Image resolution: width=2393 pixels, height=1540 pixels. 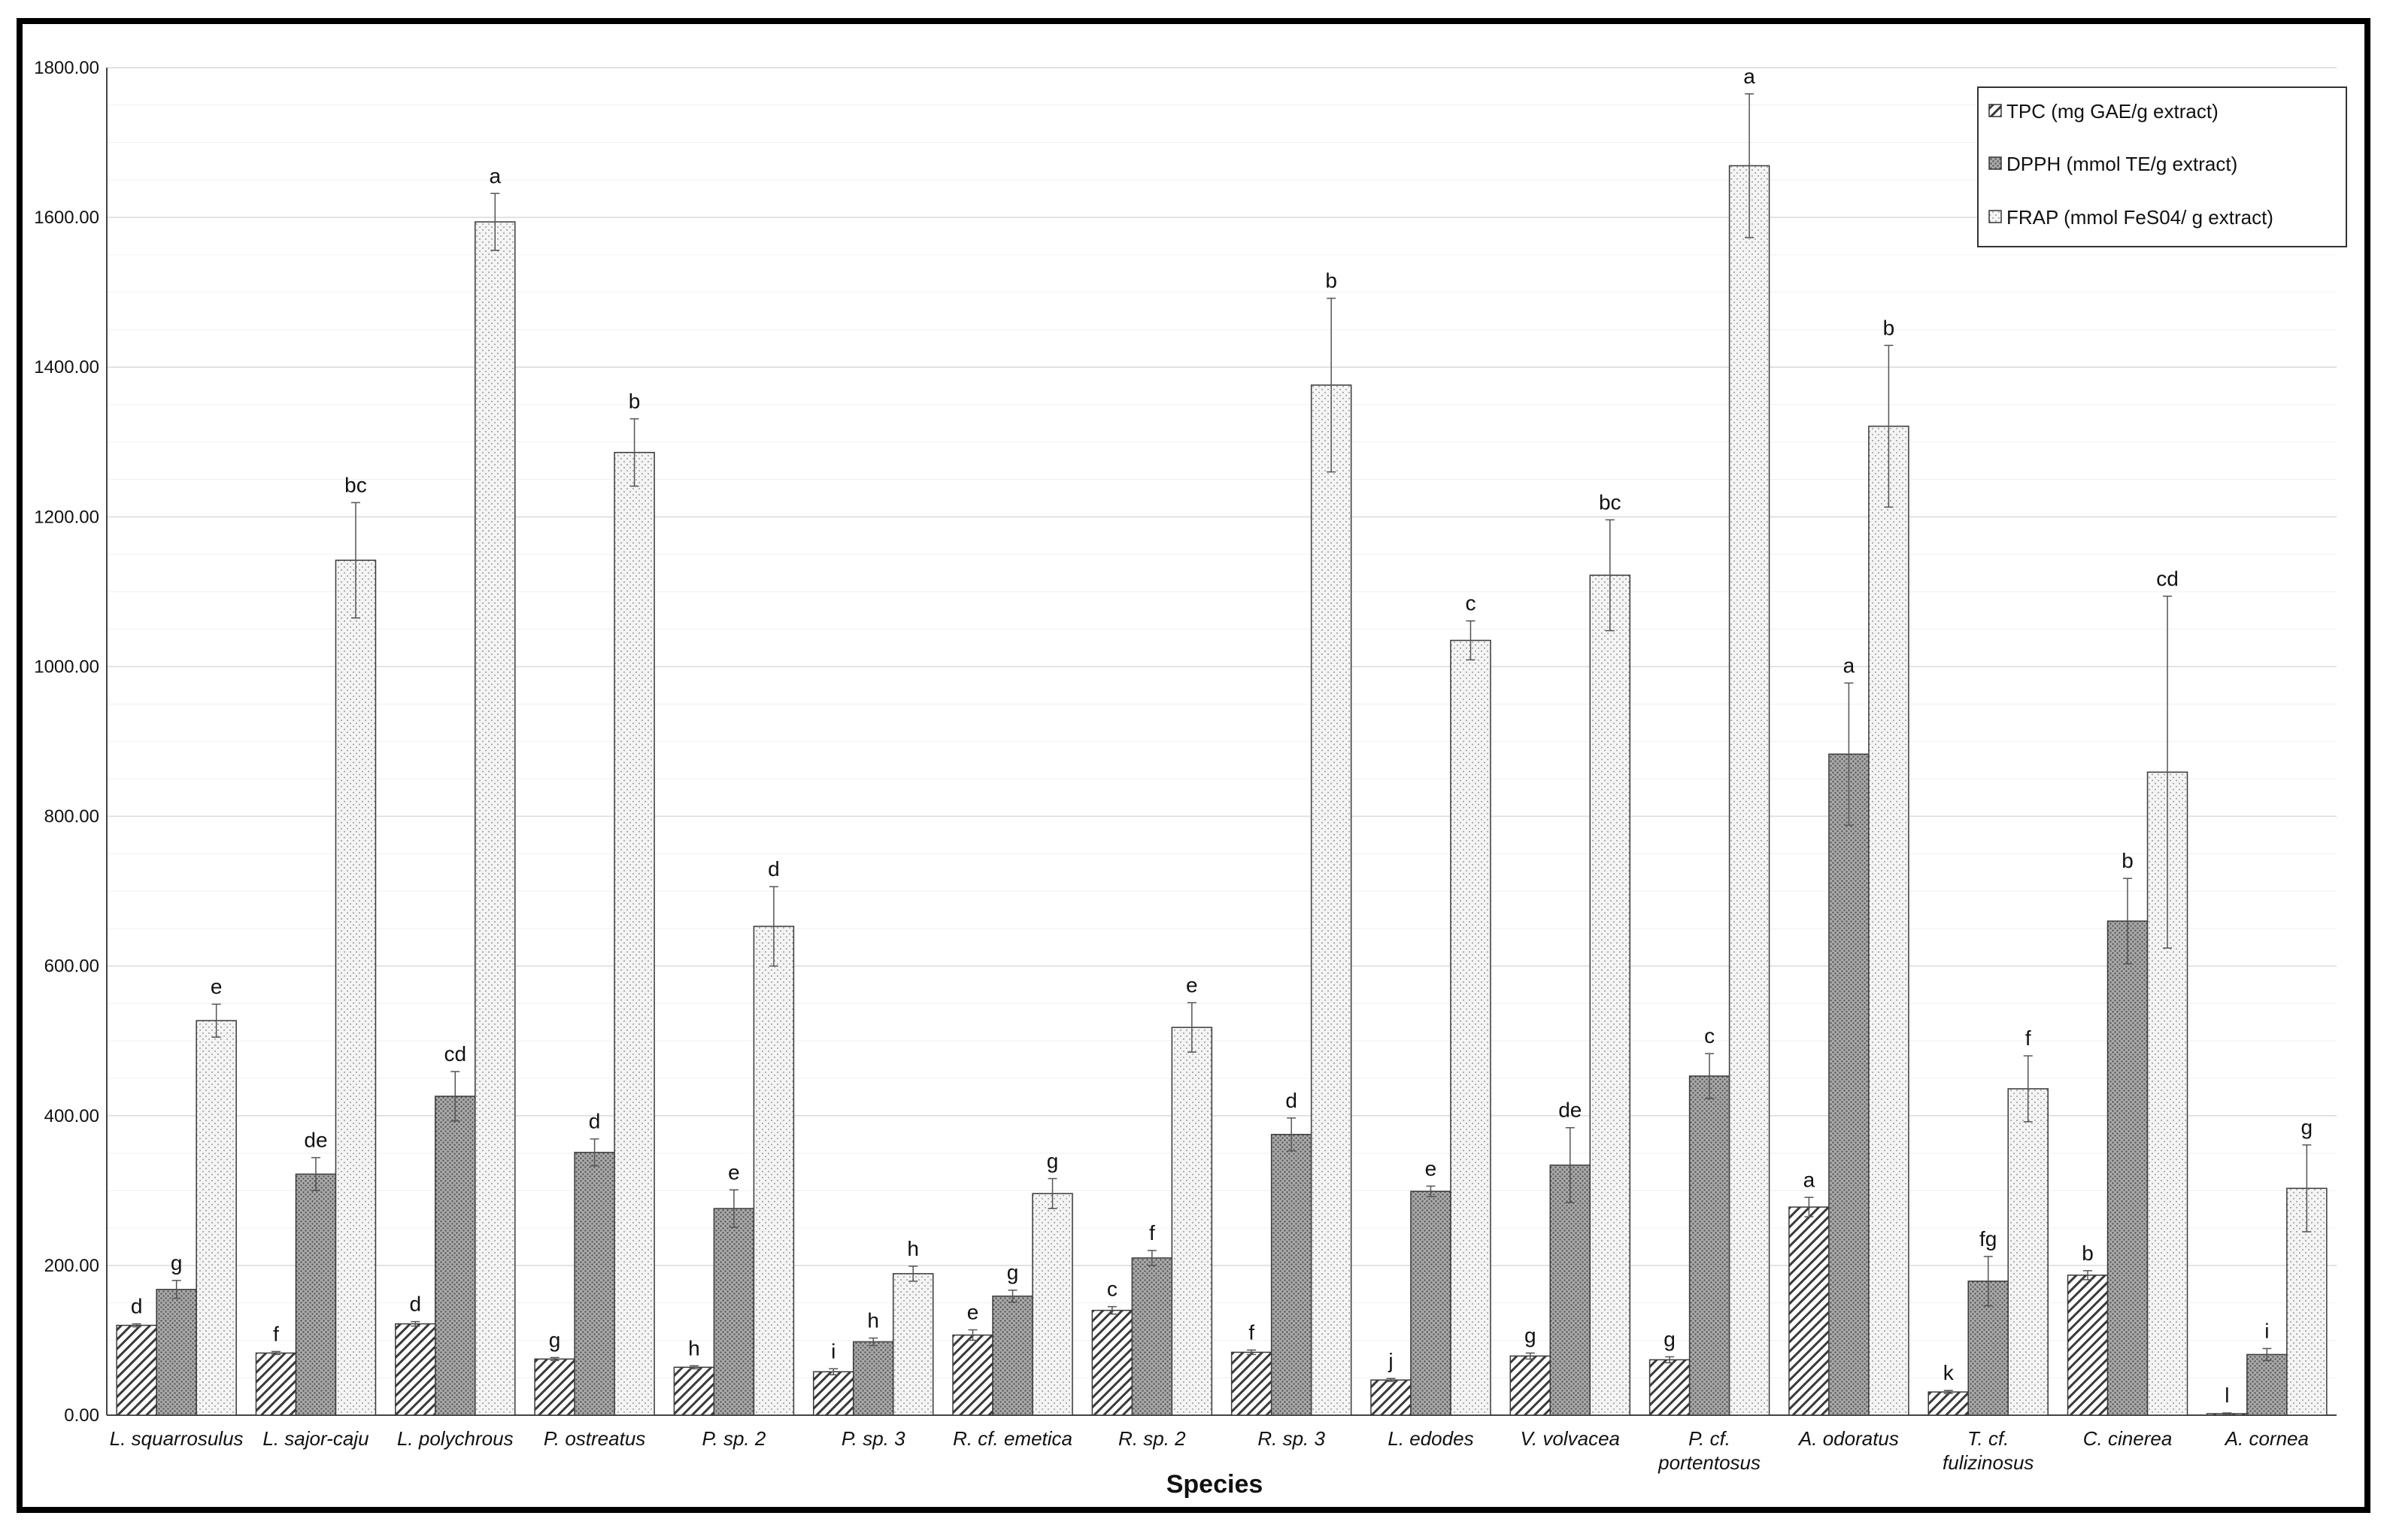 What do you see at coordinates (177, 1438) in the screenshot?
I see `category-label: L. squarrosulus` at bounding box center [177, 1438].